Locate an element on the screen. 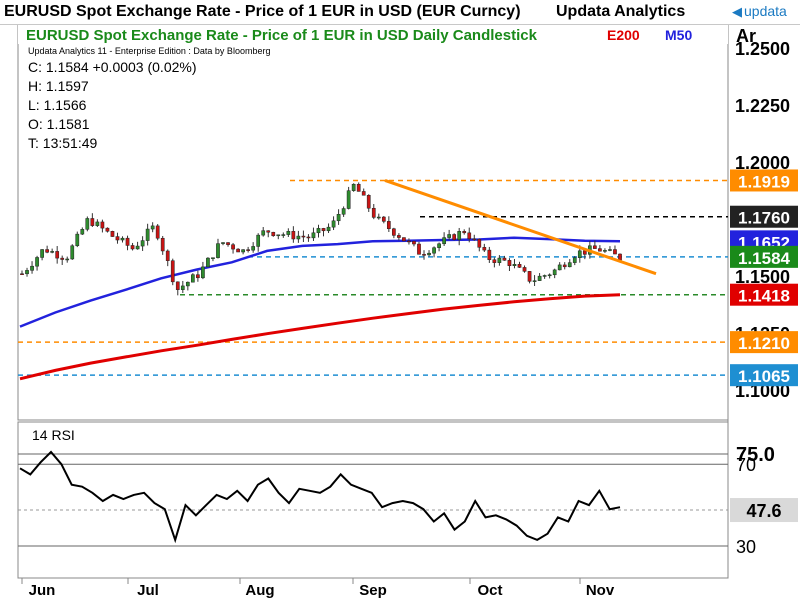 The height and width of the screenshot is (600, 800). trendline is located at coordinates (520, 227).